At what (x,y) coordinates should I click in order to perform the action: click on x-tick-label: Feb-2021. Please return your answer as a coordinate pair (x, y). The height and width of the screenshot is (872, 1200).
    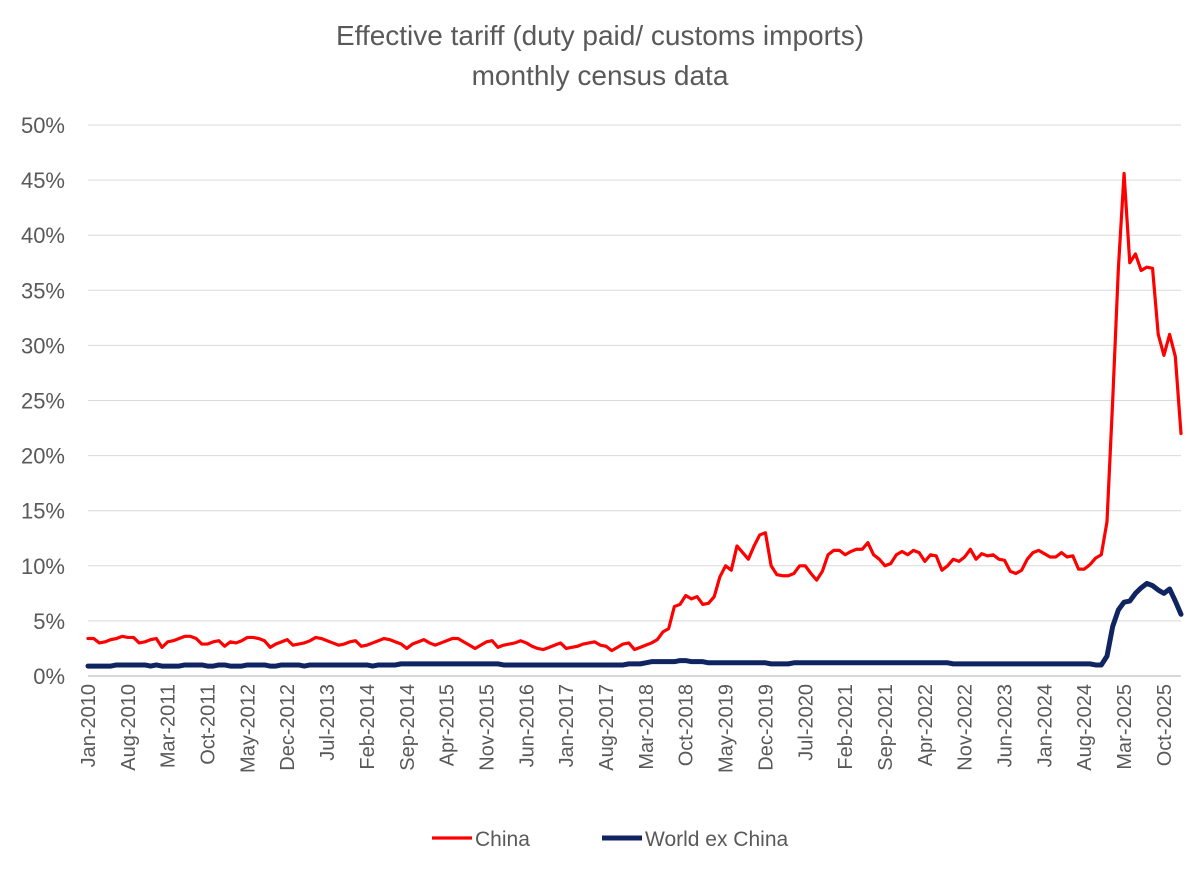
    Looking at the image, I should click on (846, 727).